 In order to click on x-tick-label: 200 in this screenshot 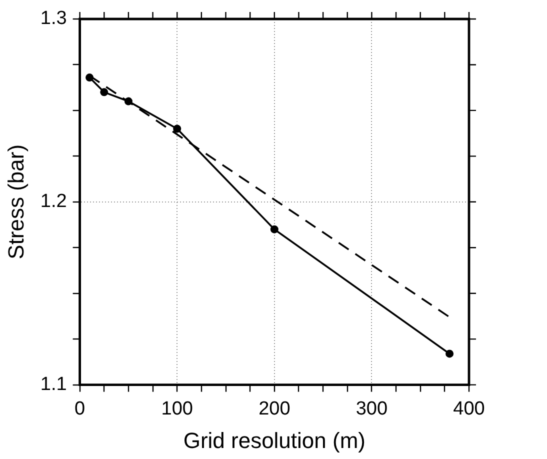, I will do `click(274, 409)`.